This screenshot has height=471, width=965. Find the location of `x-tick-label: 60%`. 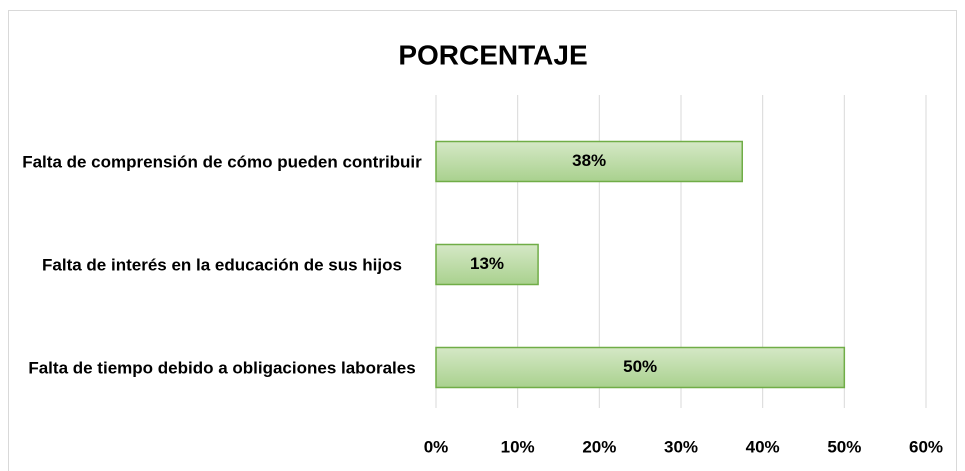

x-tick-label: 60% is located at coordinates (926, 446).